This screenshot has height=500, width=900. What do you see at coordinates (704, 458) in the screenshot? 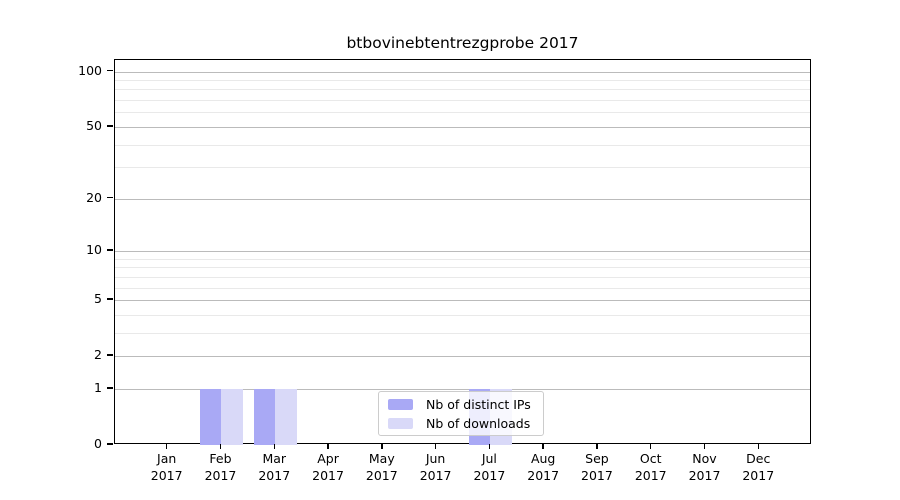
I see `x-tick-month: Nov` at bounding box center [704, 458].